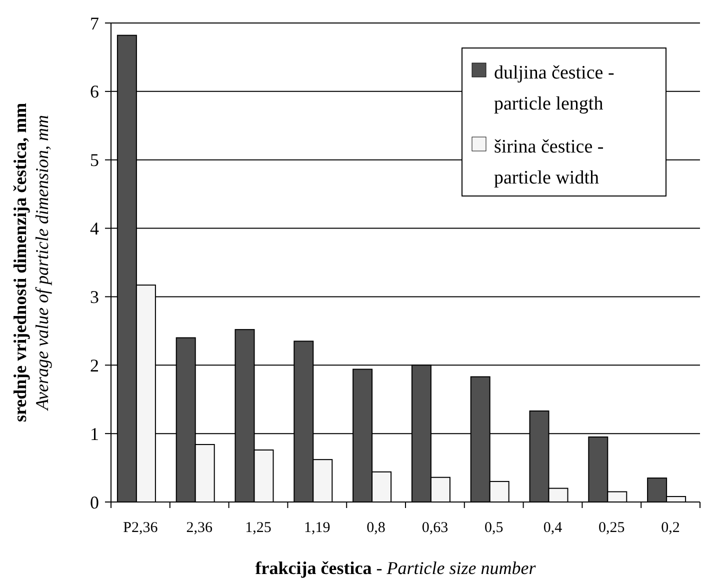 This screenshot has width=704, height=581. I want to click on legend-label: širina čestice - particle width, so click(549, 162).